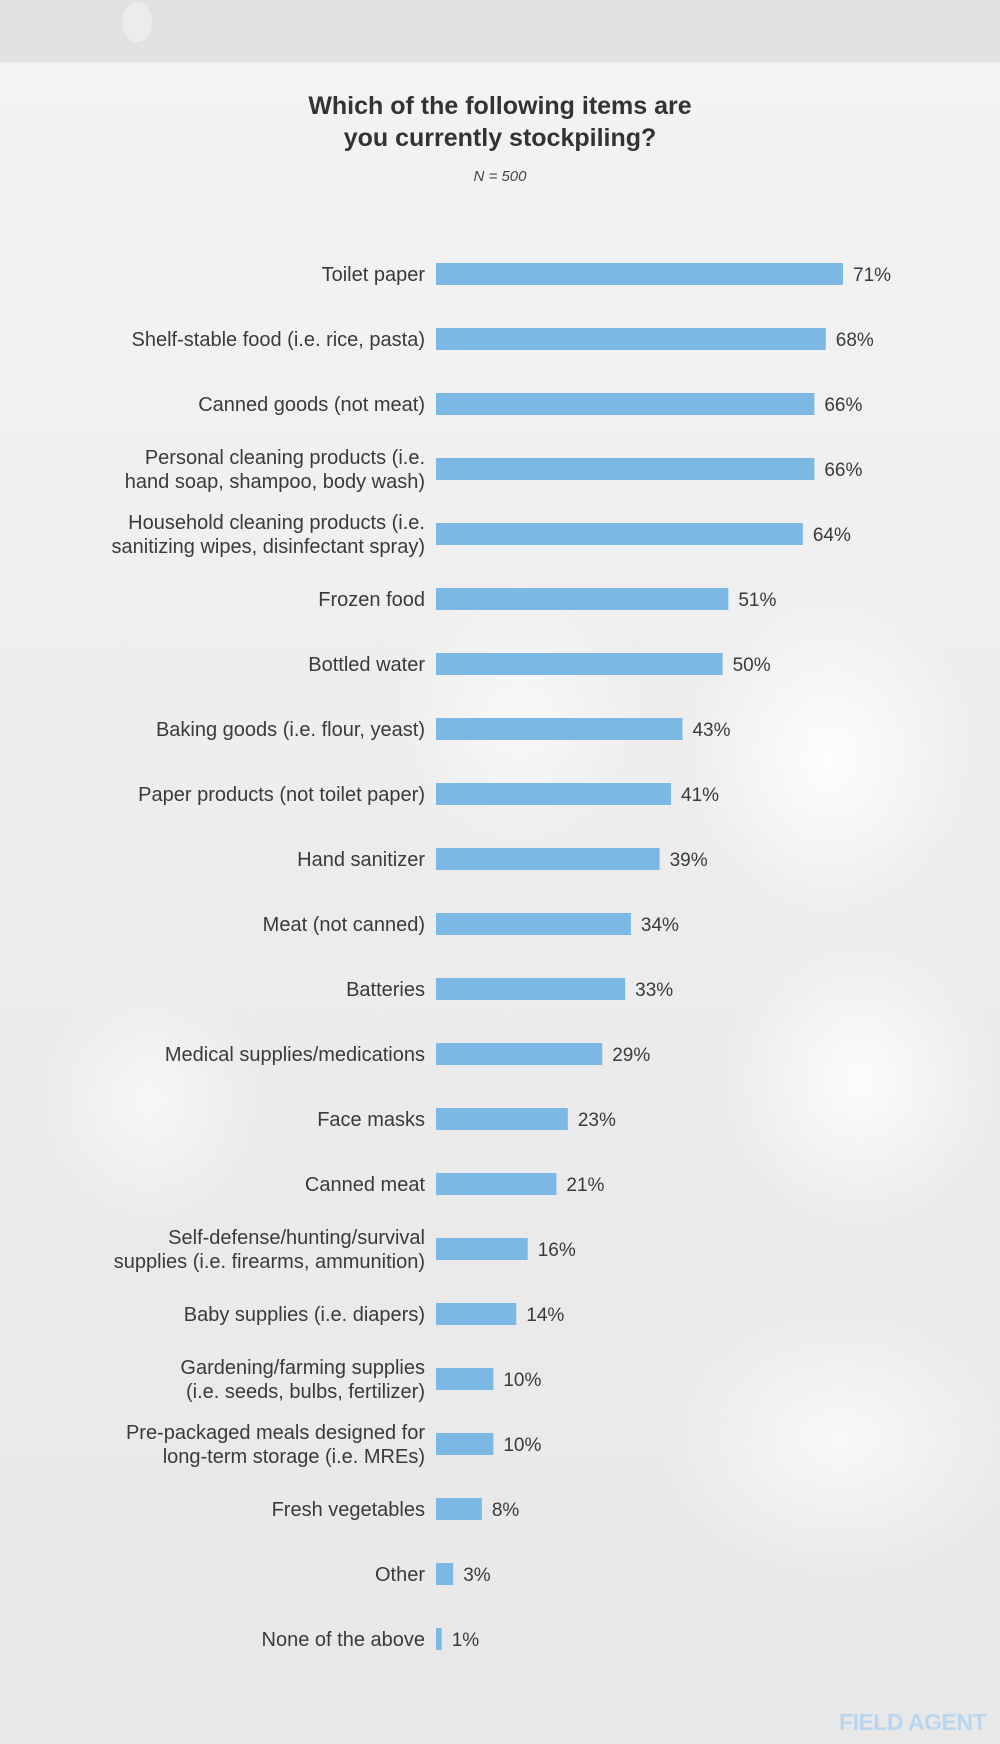 This screenshot has height=1744, width=1000. What do you see at coordinates (832, 535) in the screenshot?
I see `data-label-4: 64%` at bounding box center [832, 535].